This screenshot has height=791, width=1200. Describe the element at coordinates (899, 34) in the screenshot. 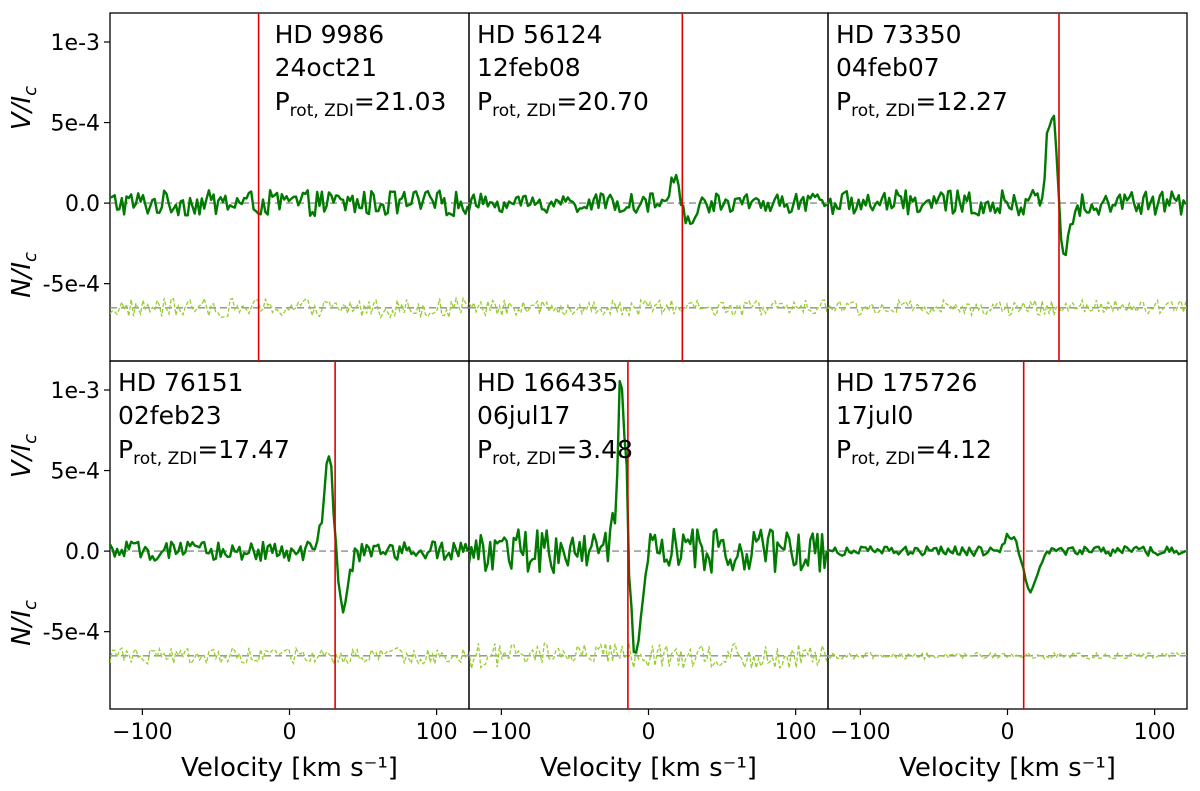

I see `panel-3-star: HD 73350` at that location.